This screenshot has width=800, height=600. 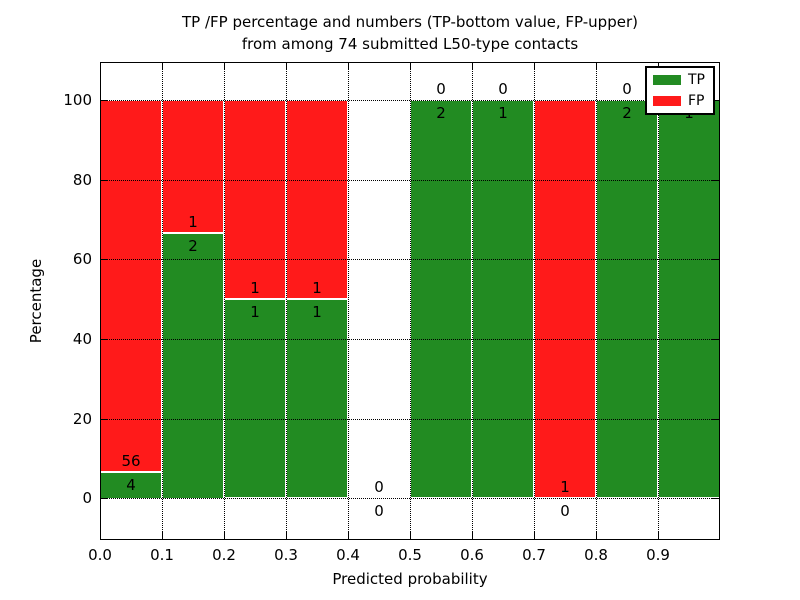 What do you see at coordinates (410, 555) in the screenshot?
I see `x-tick-label: 0.5` at bounding box center [410, 555].